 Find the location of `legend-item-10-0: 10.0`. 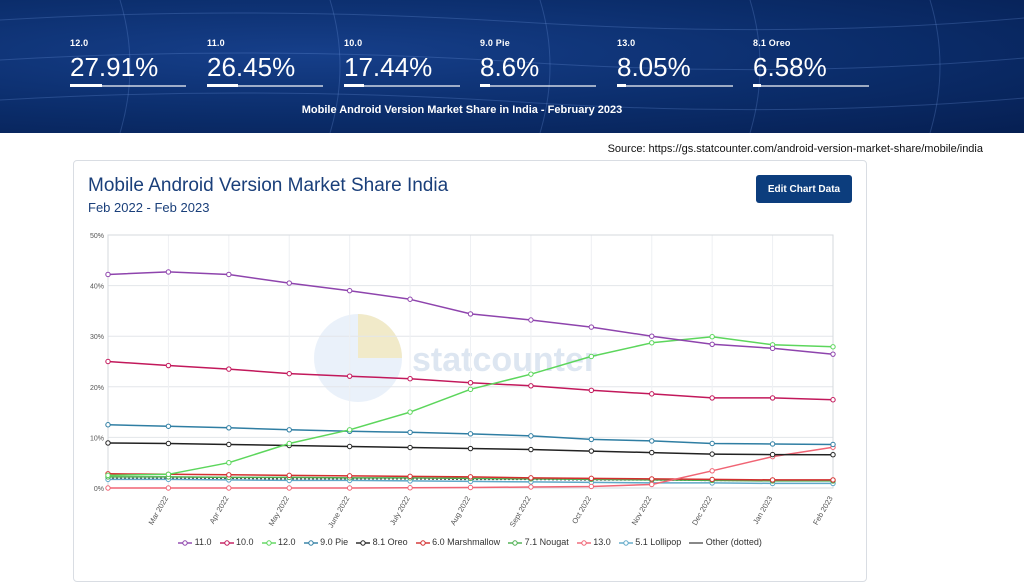

legend-item-10-0: 10.0 is located at coordinates (236, 542).